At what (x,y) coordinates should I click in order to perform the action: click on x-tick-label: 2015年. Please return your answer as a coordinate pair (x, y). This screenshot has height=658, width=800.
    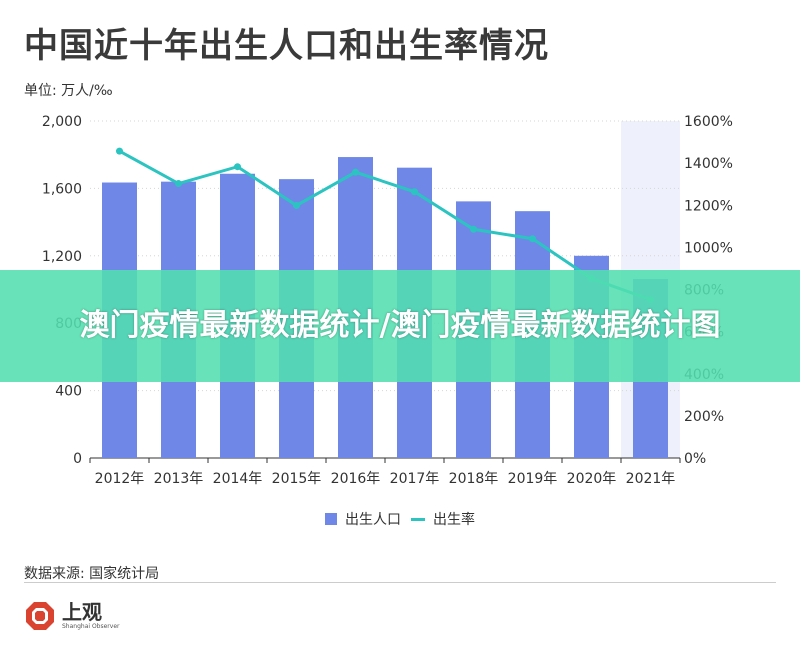
    Looking at the image, I should click on (297, 479).